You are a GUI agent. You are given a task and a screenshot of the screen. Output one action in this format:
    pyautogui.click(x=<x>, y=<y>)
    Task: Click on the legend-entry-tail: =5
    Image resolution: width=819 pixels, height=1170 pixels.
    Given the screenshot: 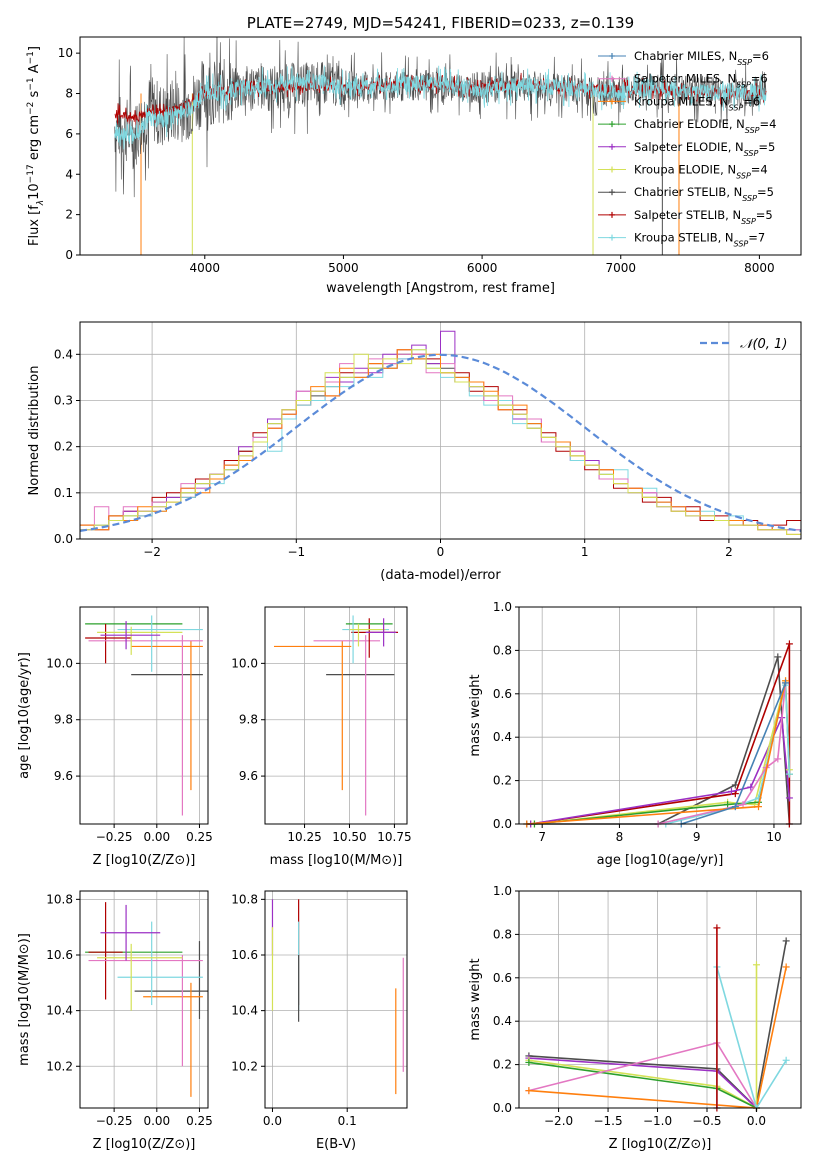 What is the action you would take?
    pyautogui.click(x=764, y=215)
    